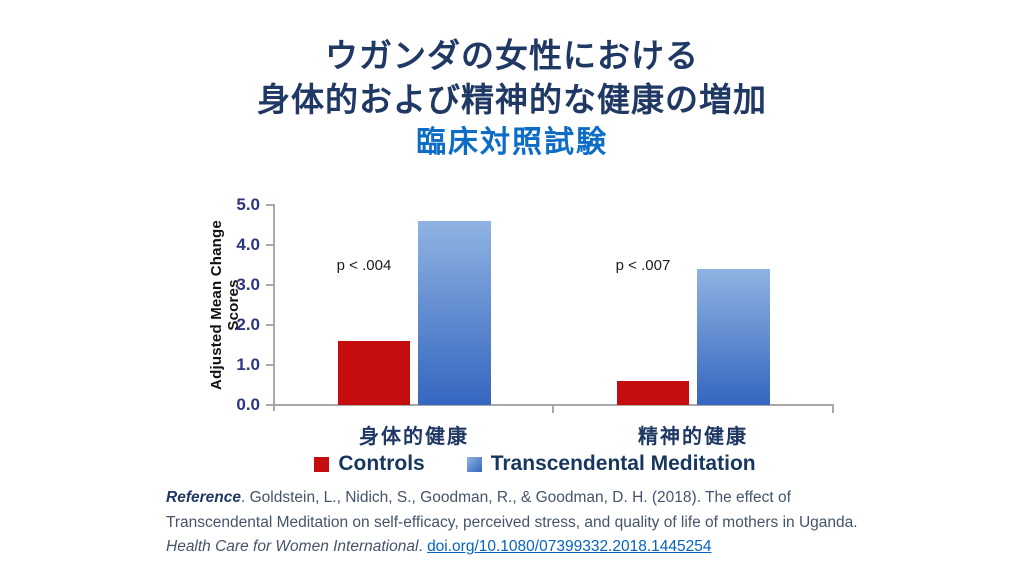 Image resolution: width=1024 pixels, height=576 pixels. What do you see at coordinates (225, 305) in the screenshot?
I see `y-axis-title: Adjusted Mean Change Scores` at bounding box center [225, 305].